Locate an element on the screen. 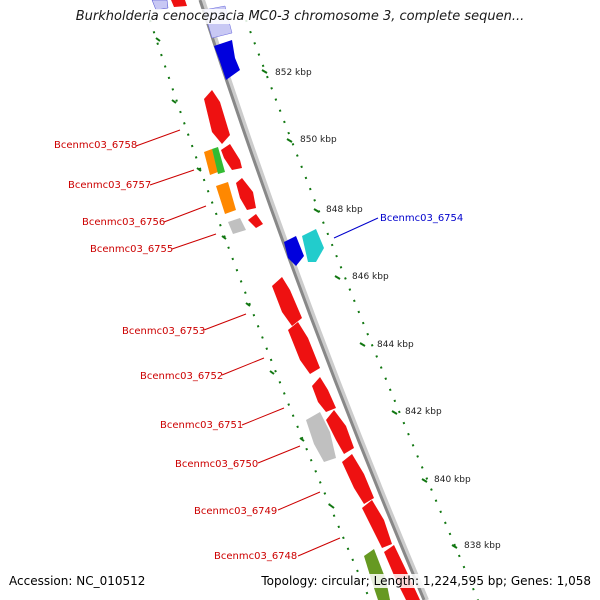 Image resolution: width=600 pixels, height=600 pixels. kbp-label: 842 kbp is located at coordinates (423, 412).